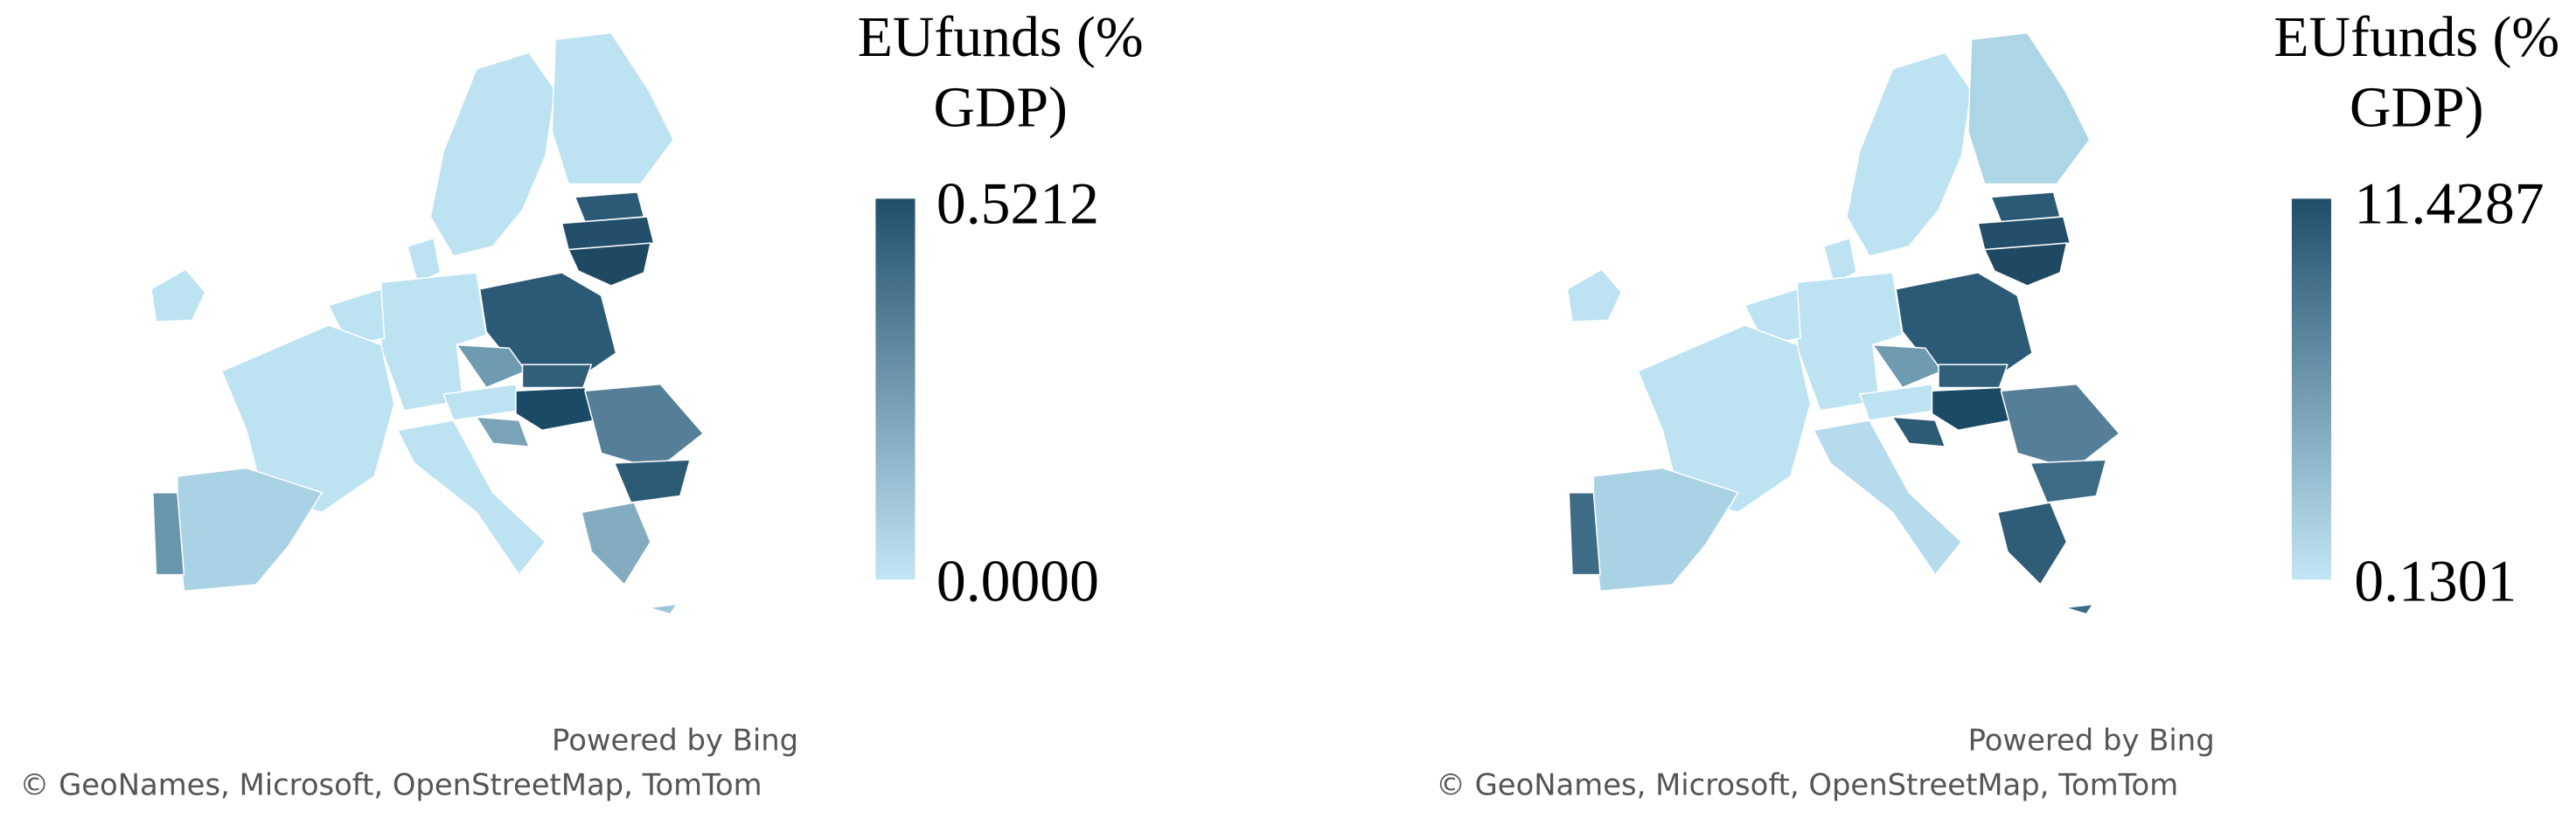 This screenshot has width=2576, height=825. What do you see at coordinates (1017, 204) in the screenshot?
I see `legend-max: 0.5212` at bounding box center [1017, 204].